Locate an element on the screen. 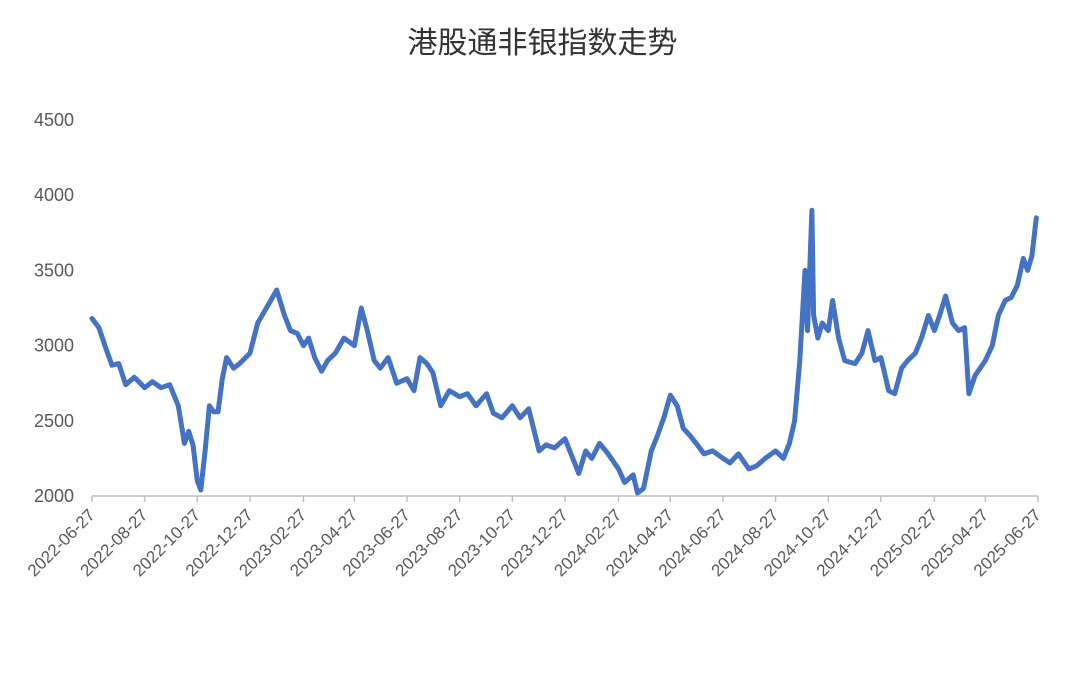  chart-title: 港股通非银指数走势 is located at coordinates (542, 43).